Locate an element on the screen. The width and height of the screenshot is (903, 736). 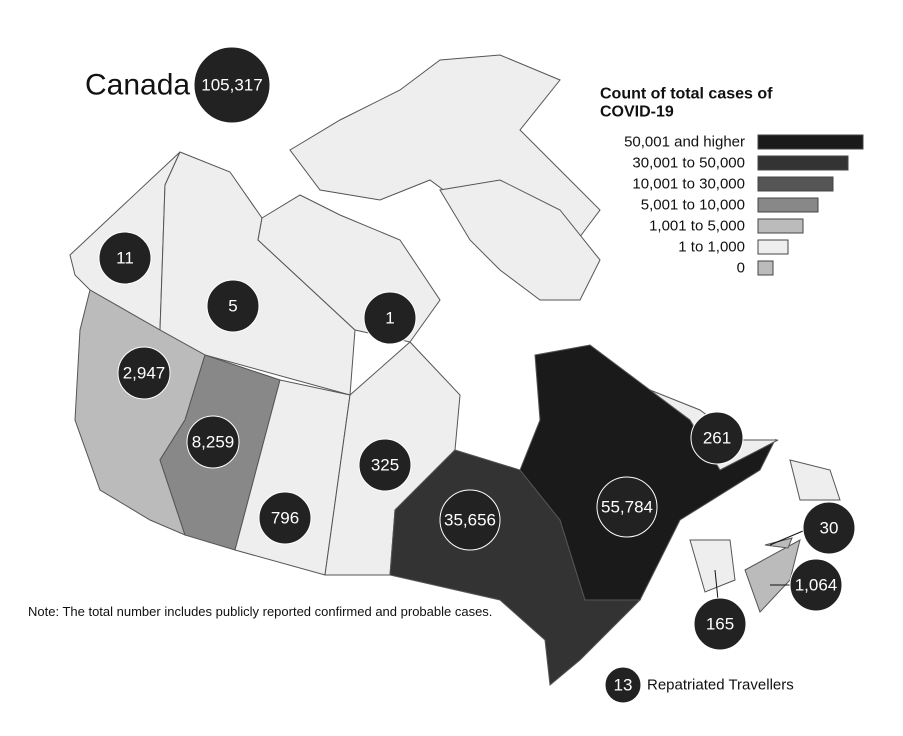
legend-label: 50,001 and higher is located at coordinates (684, 142).